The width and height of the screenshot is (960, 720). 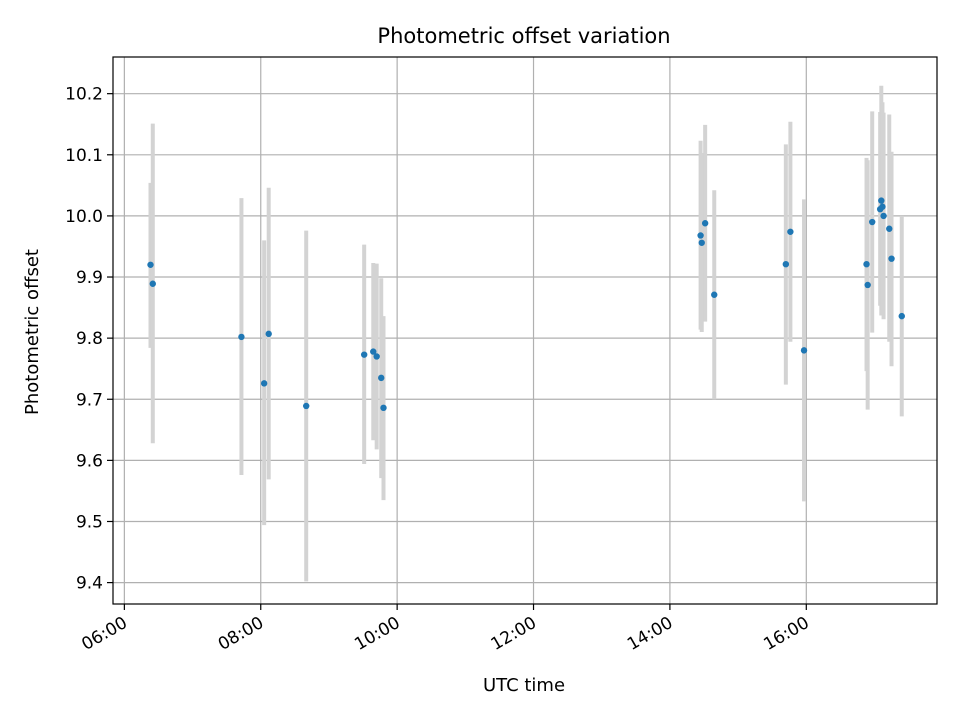 I want to click on y-tick-label: 10.1, so click(x=84, y=156).